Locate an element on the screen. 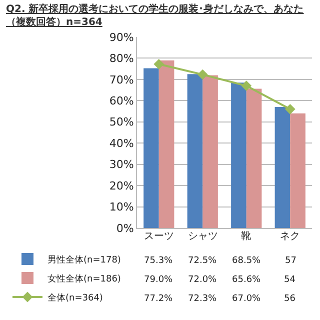 Image resolution: width=320 pixels, height=320 pixels. y-tick-label: 60% is located at coordinates (121, 101).